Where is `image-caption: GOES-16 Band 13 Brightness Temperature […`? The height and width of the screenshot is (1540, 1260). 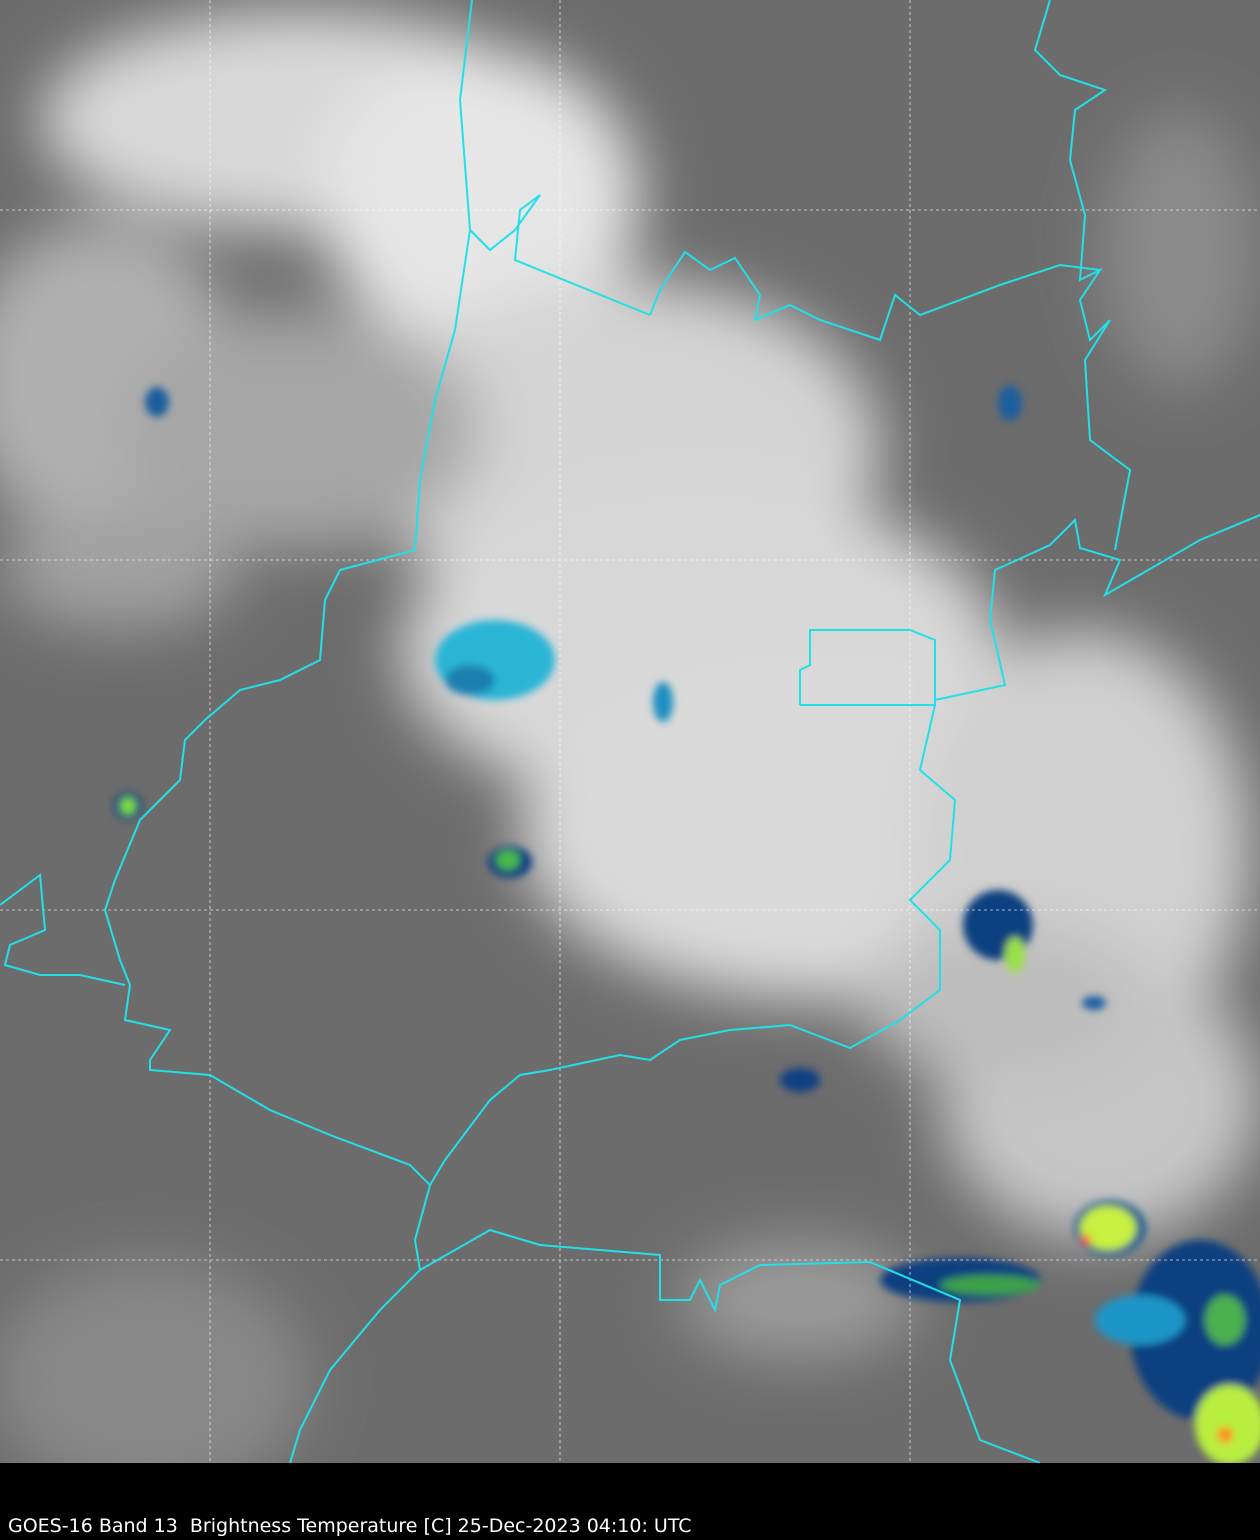
image-caption: GOES-16 Band 13 Brightness Temperature [… is located at coordinates (350, 1526).